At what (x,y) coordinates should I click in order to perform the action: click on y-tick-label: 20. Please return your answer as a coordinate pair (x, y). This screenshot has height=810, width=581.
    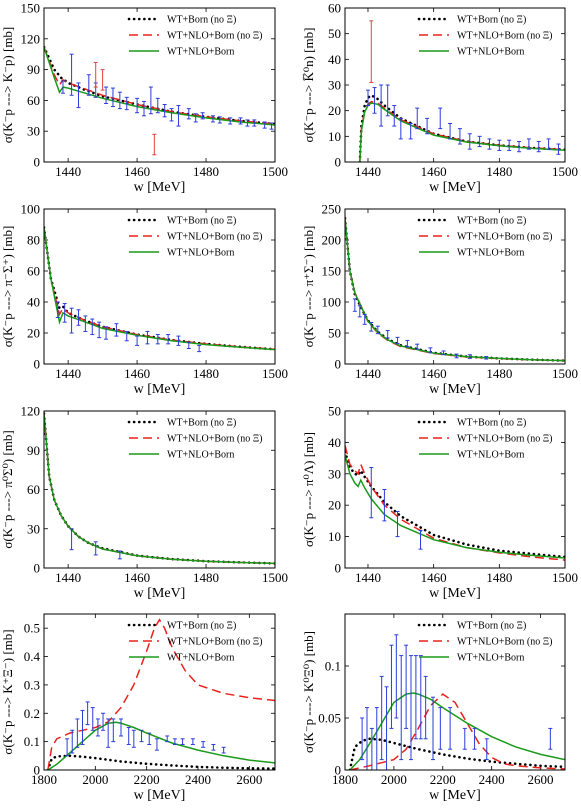
    Looking at the image, I should click on (33, 333).